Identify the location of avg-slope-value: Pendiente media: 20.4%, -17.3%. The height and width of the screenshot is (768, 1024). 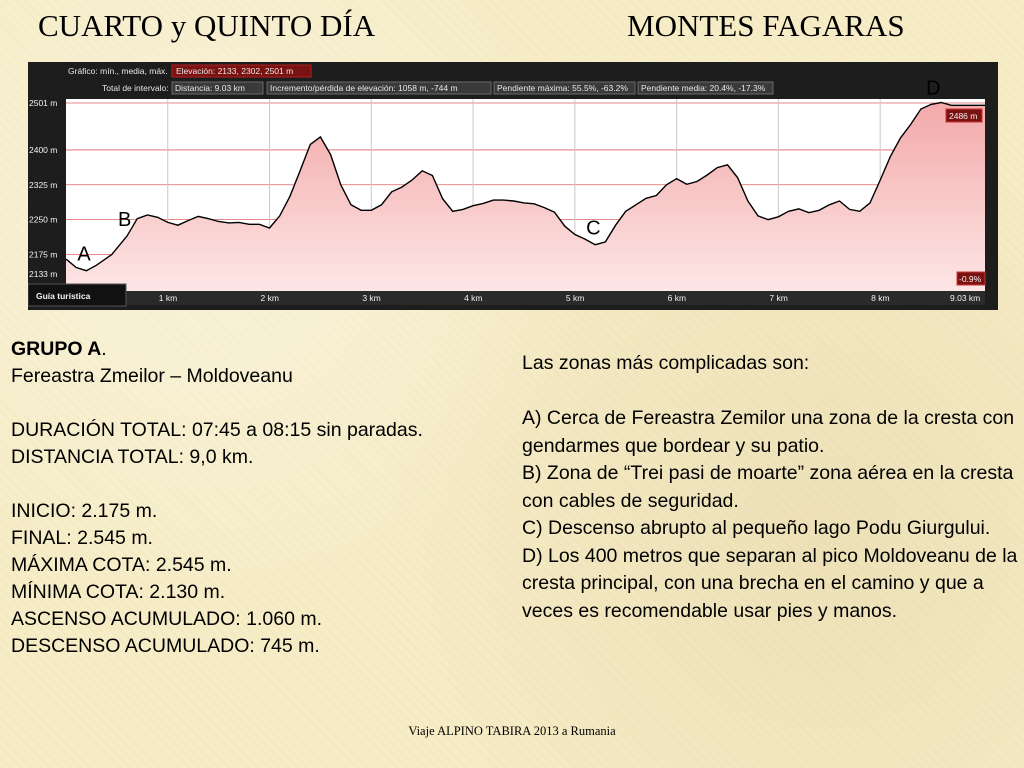
(703, 88).